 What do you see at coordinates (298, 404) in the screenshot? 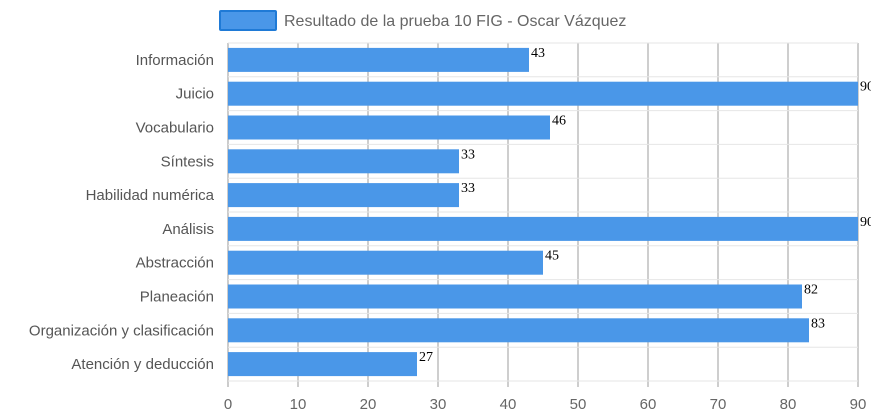
I see `x-tick-label: 10` at bounding box center [298, 404].